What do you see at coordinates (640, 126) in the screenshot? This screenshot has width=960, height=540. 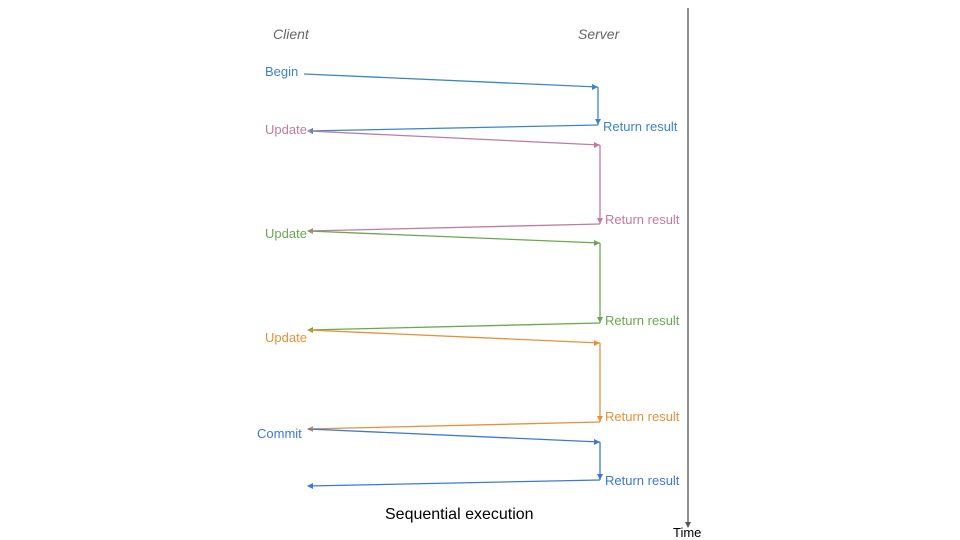 I see `response-label-0: Return result` at bounding box center [640, 126].